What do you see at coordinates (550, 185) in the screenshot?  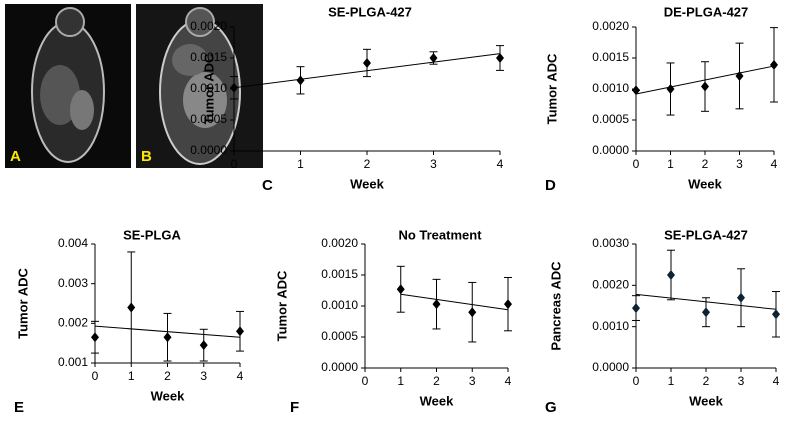 I see `panel-label: D` at bounding box center [550, 185].